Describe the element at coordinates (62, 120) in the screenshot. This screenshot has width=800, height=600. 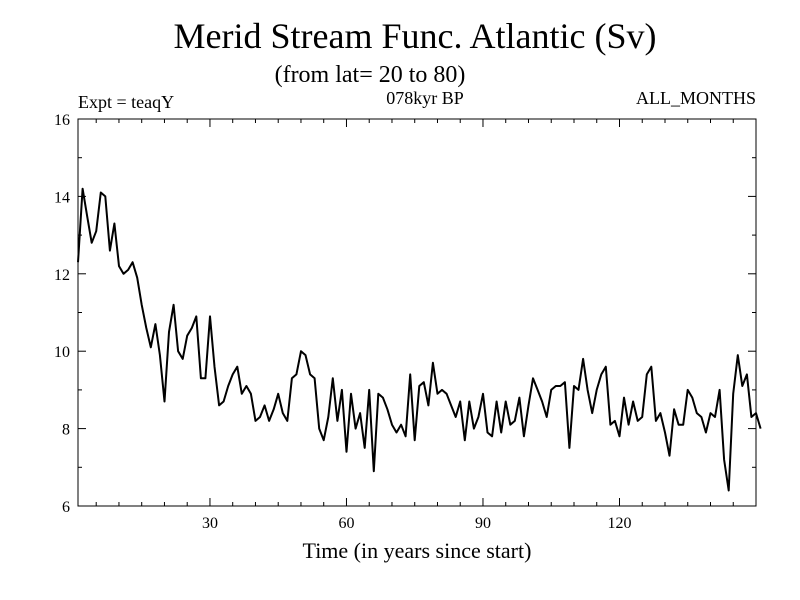
I see `y-tick-label: 16` at that location.